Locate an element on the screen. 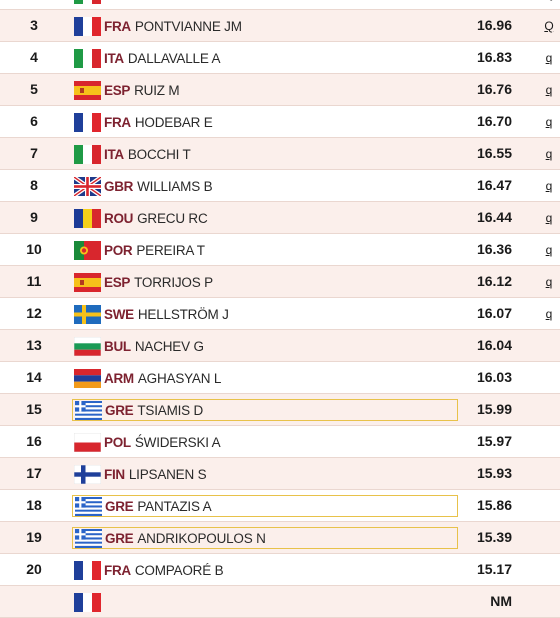 This screenshot has width=560, height=618. athlete-cell: POL ŚWIDERSKI A is located at coordinates (266, 442).